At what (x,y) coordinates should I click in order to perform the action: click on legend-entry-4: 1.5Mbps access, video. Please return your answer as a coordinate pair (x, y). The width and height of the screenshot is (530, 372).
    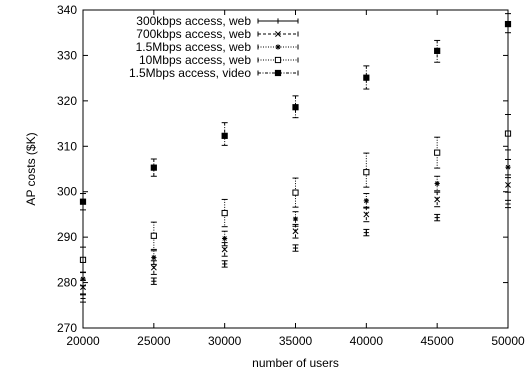
    Looking at the image, I should click on (214, 73).